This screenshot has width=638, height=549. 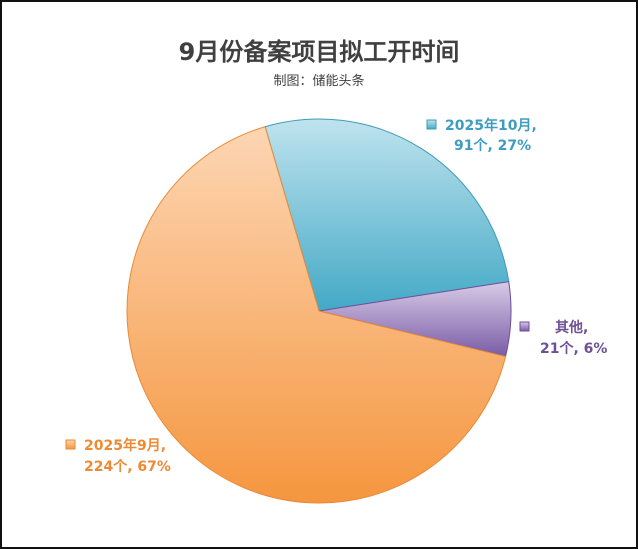 What do you see at coordinates (492, 145) in the screenshot?
I see `label-2025-10-line2: 91个, 27%` at bounding box center [492, 145].